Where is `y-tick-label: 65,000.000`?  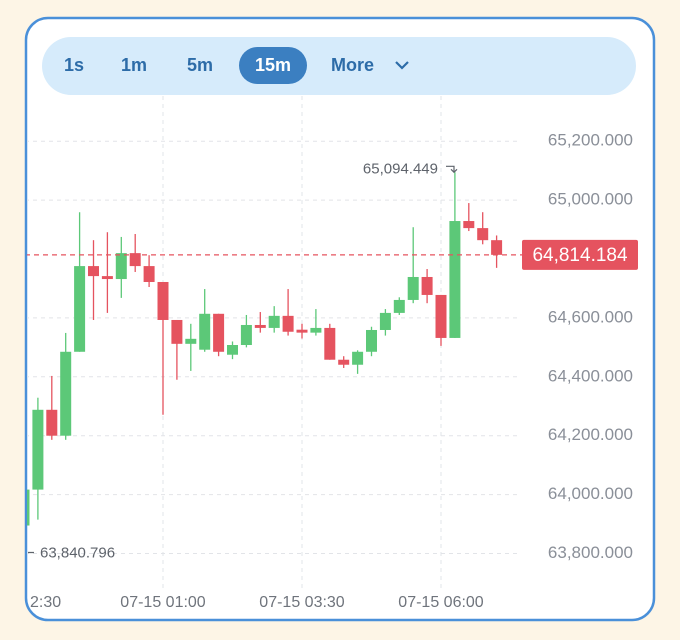 y-tick-label: 65,000.000 is located at coordinates (590, 199).